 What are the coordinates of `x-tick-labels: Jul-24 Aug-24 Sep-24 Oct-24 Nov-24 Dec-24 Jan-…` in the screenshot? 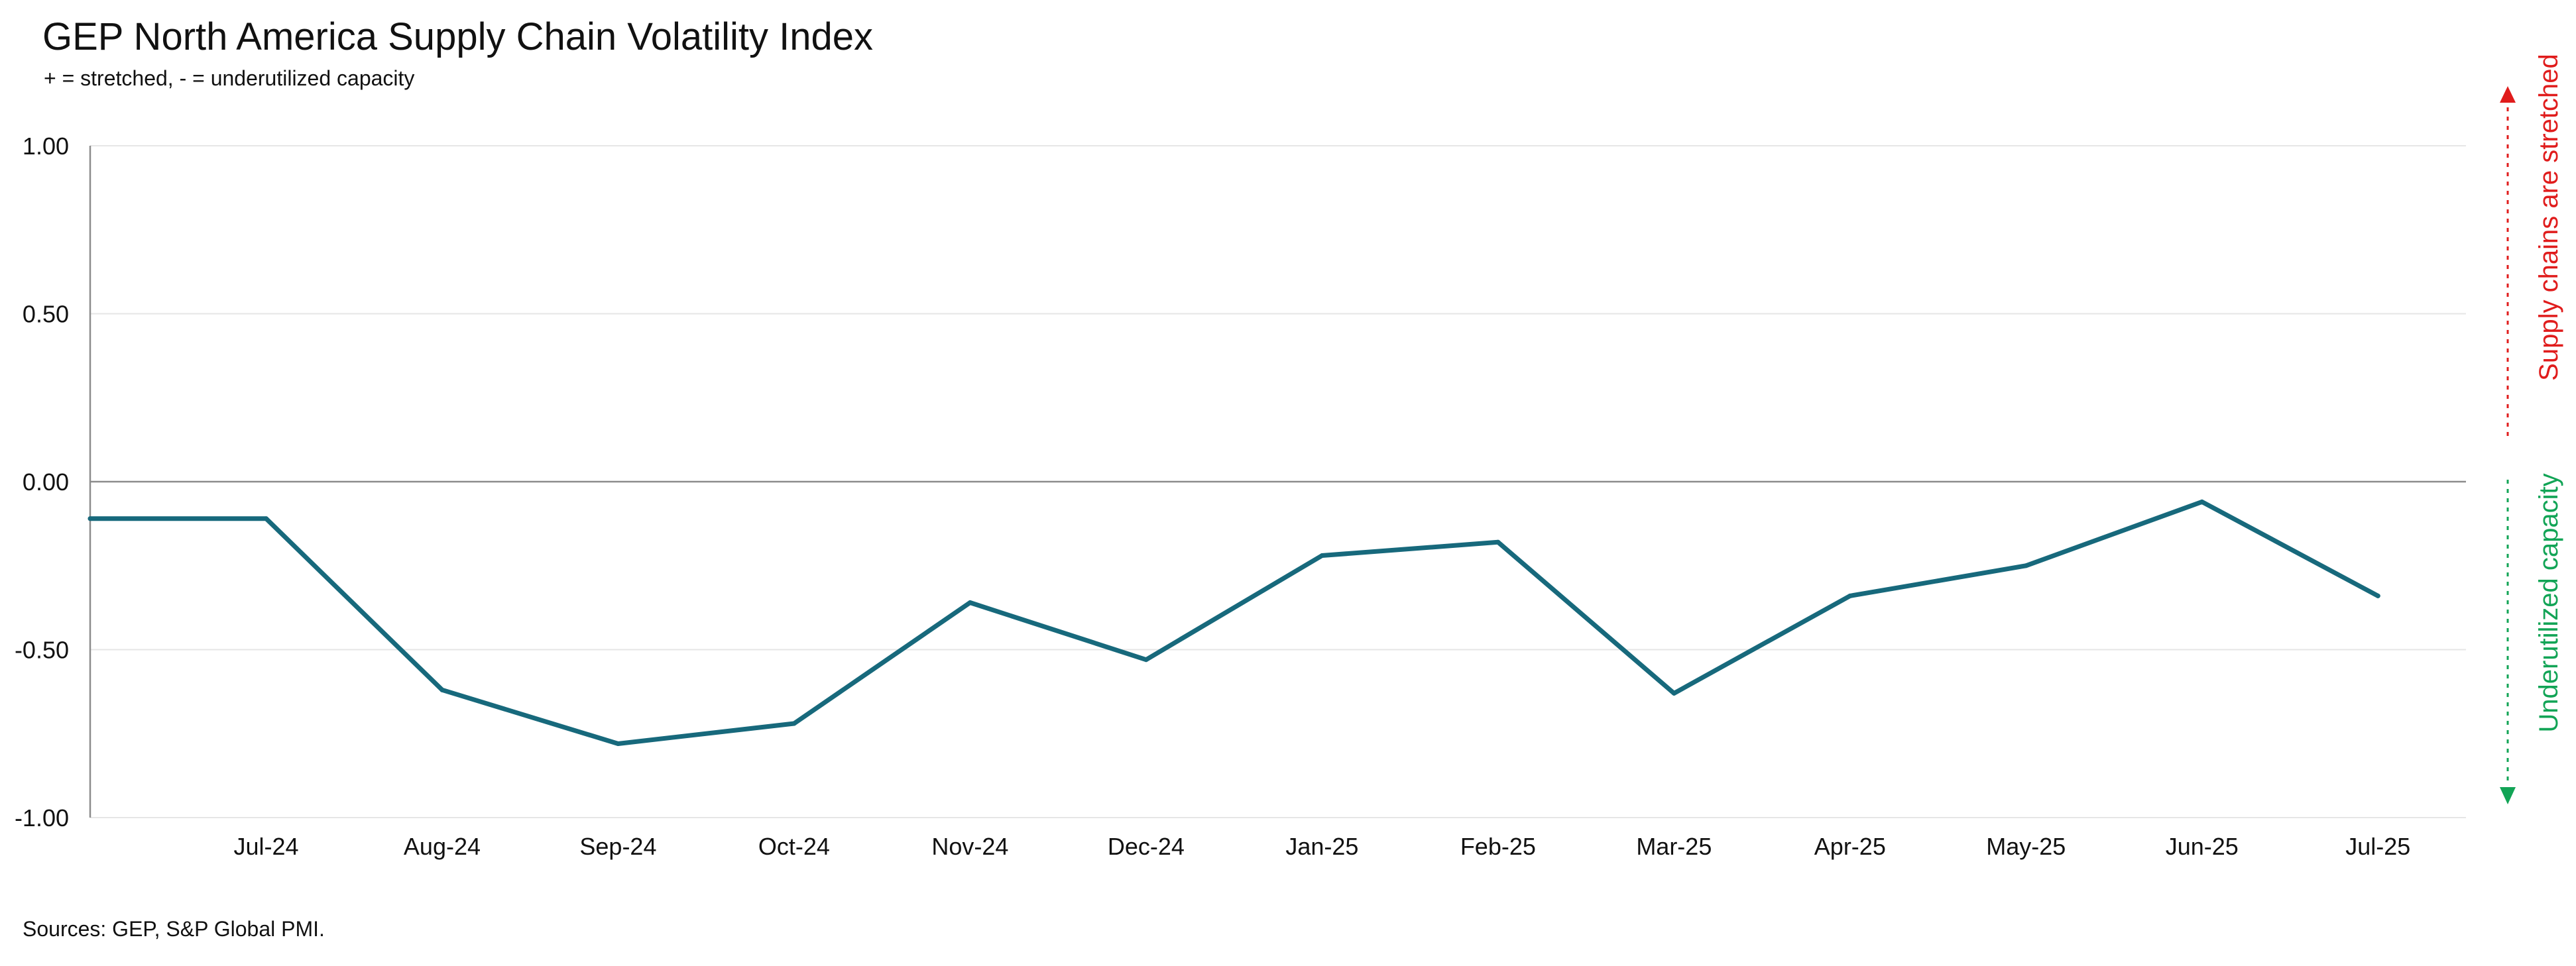 It's located at (1322, 846).